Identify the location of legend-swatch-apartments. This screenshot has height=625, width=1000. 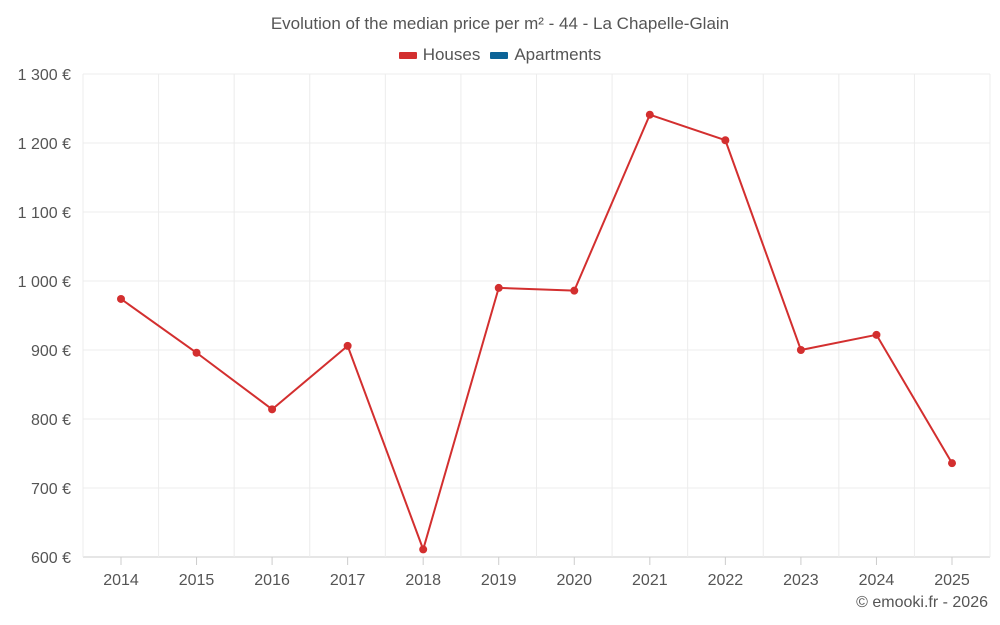
(499, 55).